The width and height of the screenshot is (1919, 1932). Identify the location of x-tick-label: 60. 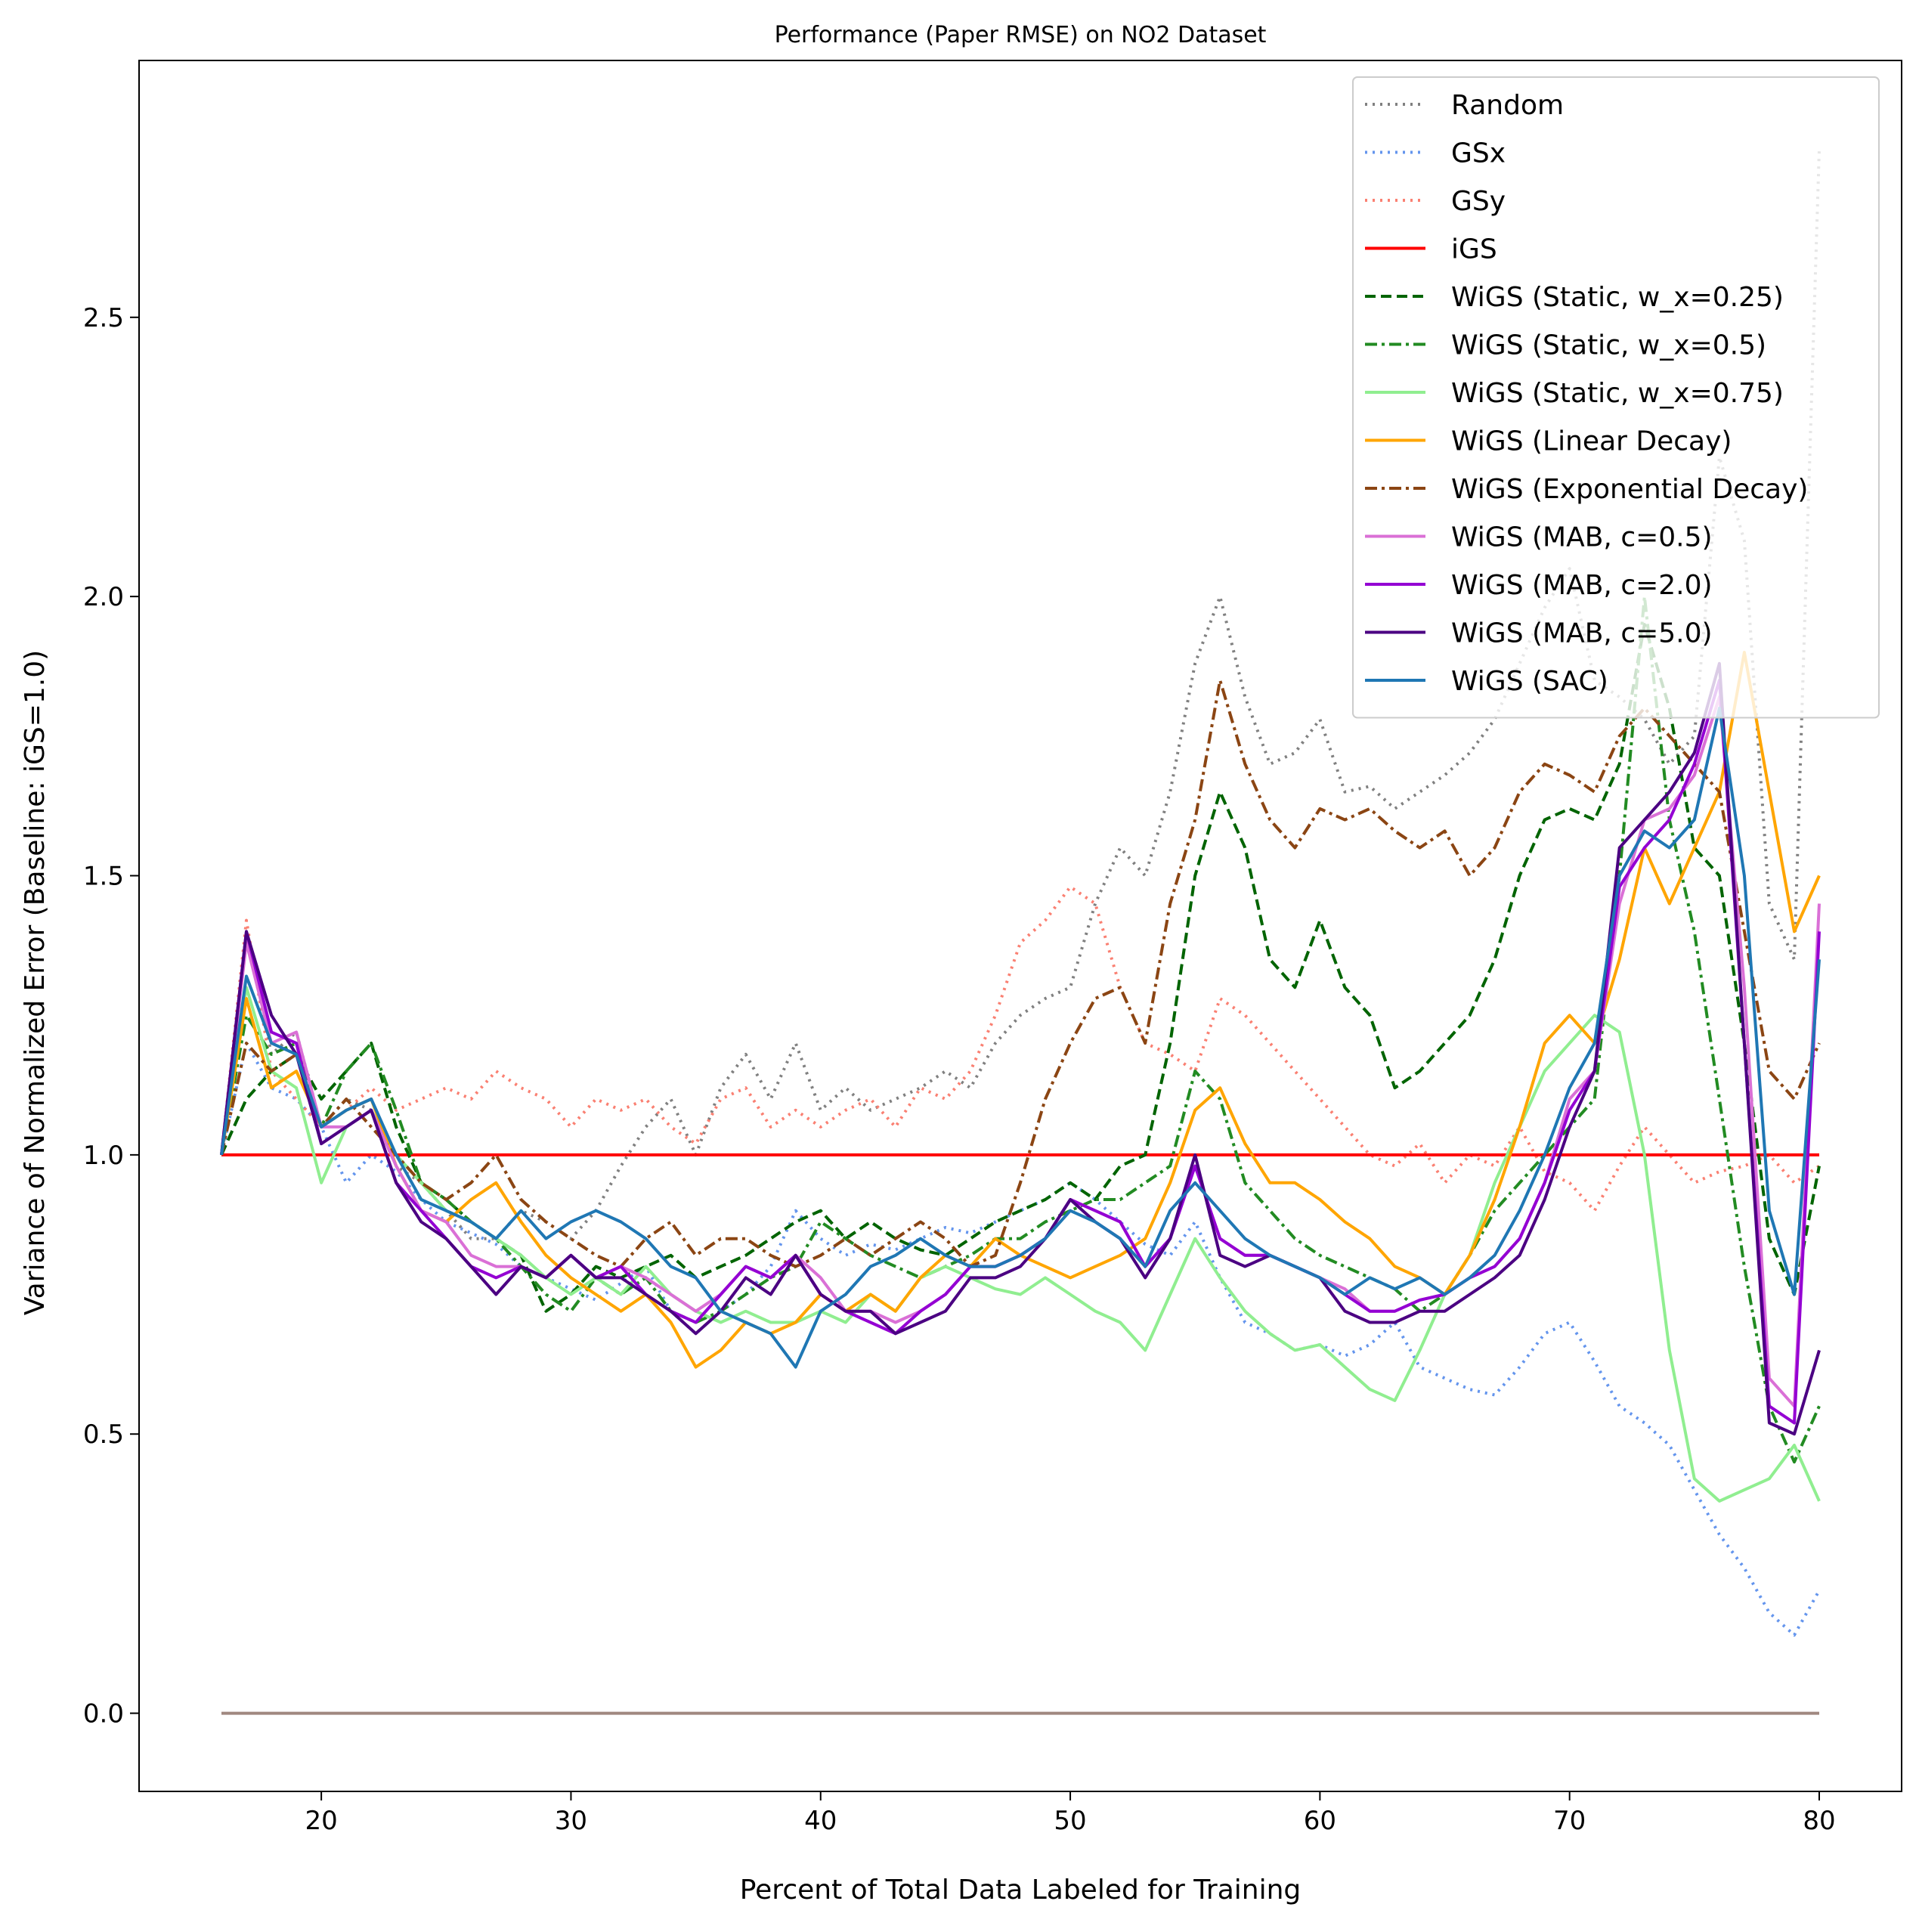
(1320, 1821).